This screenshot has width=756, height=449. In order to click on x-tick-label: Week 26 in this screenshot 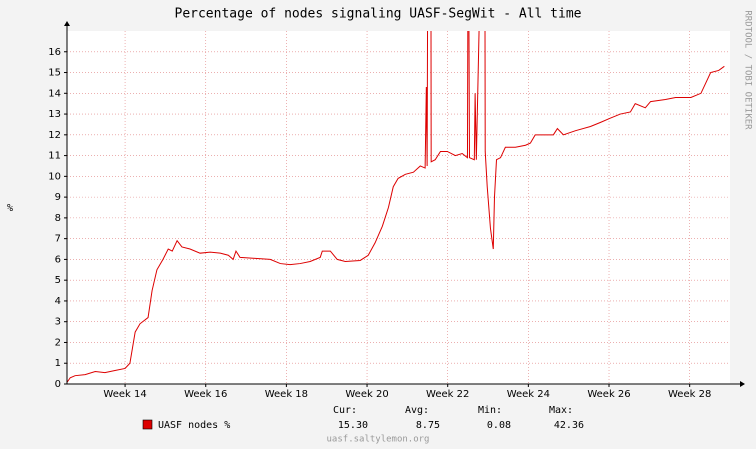, I will do `click(608, 394)`.